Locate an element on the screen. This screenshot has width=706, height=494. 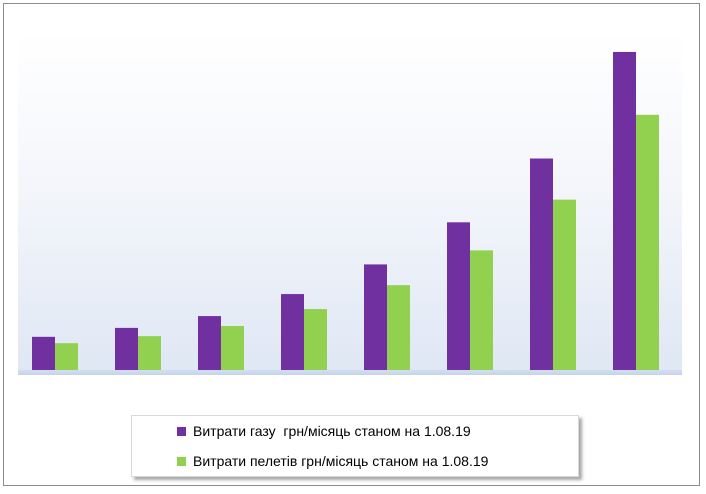
legend-swatch-gas is located at coordinates (181, 431).